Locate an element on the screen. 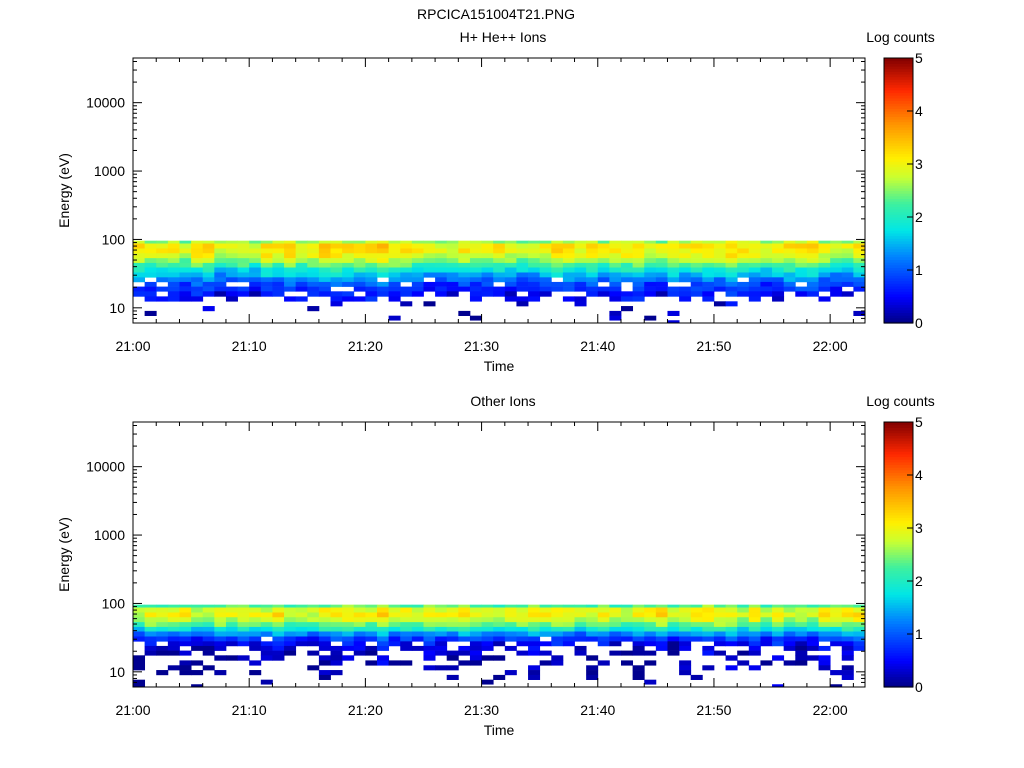  y-tick-label: 10 is located at coordinates (117, 308).